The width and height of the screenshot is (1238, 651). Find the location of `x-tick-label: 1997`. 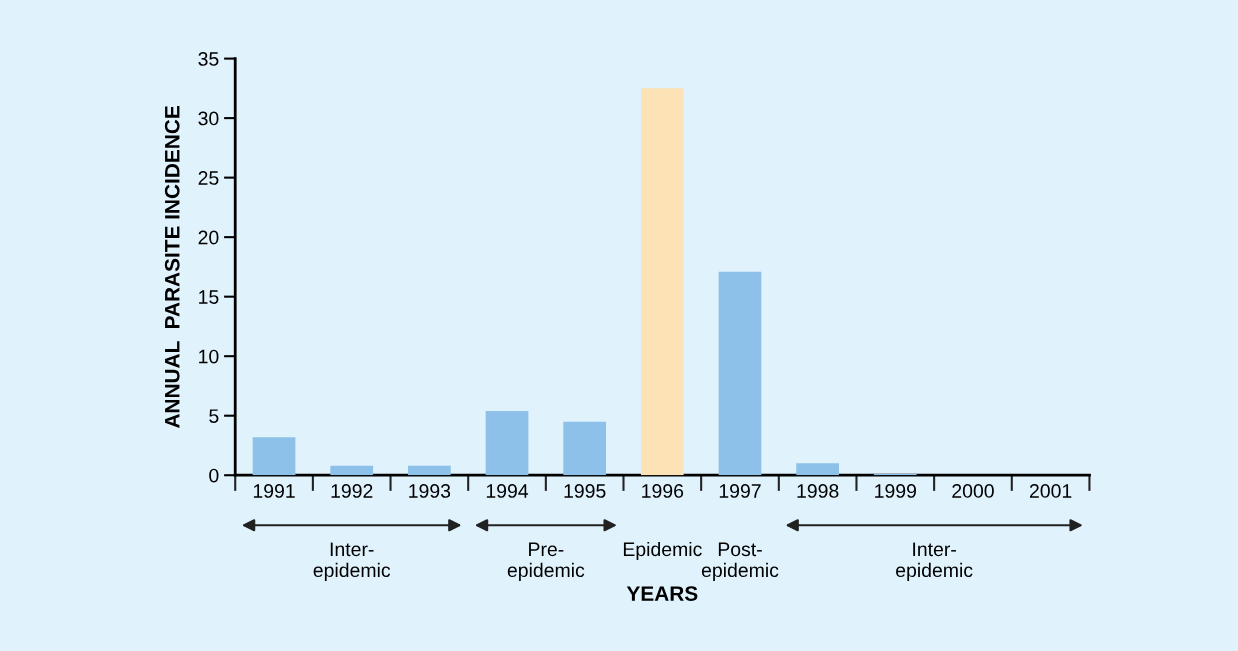

x-tick-label: 1997 is located at coordinates (740, 491).